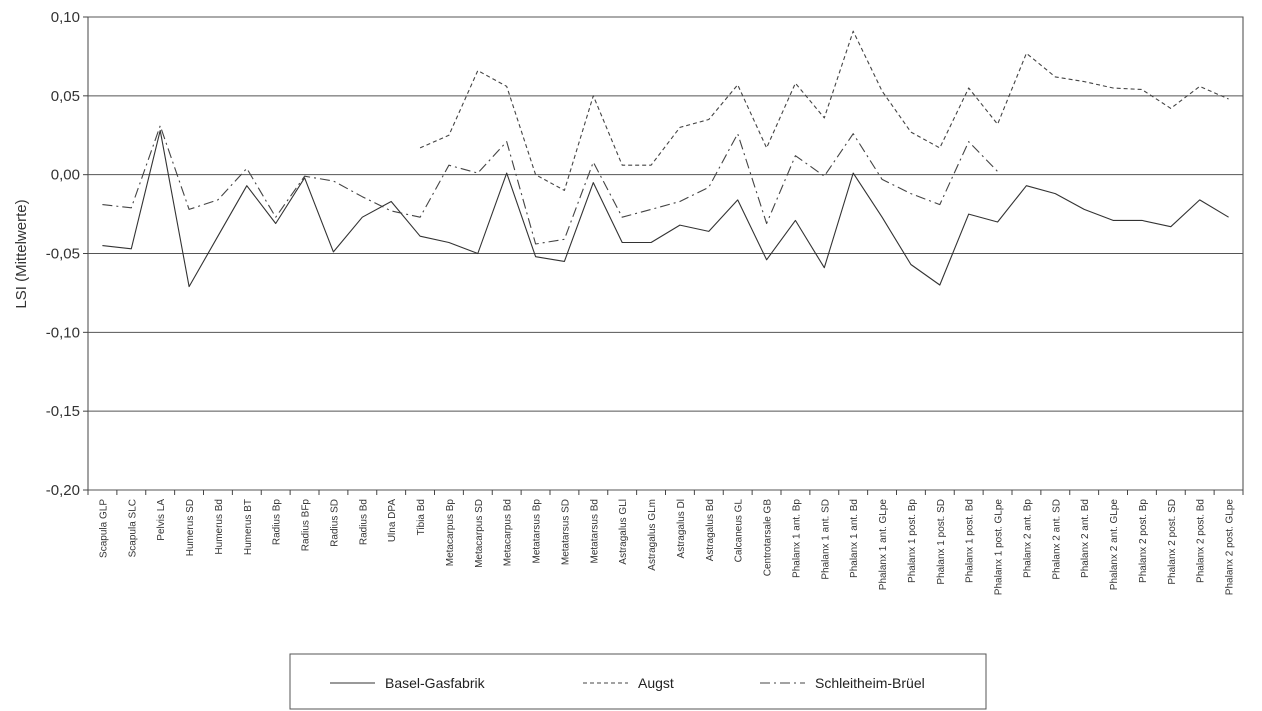 This screenshot has width=1262, height=711. Describe the element at coordinates (681, 528) in the screenshot. I see `x-tick-label: Astragalus Dl` at that location.